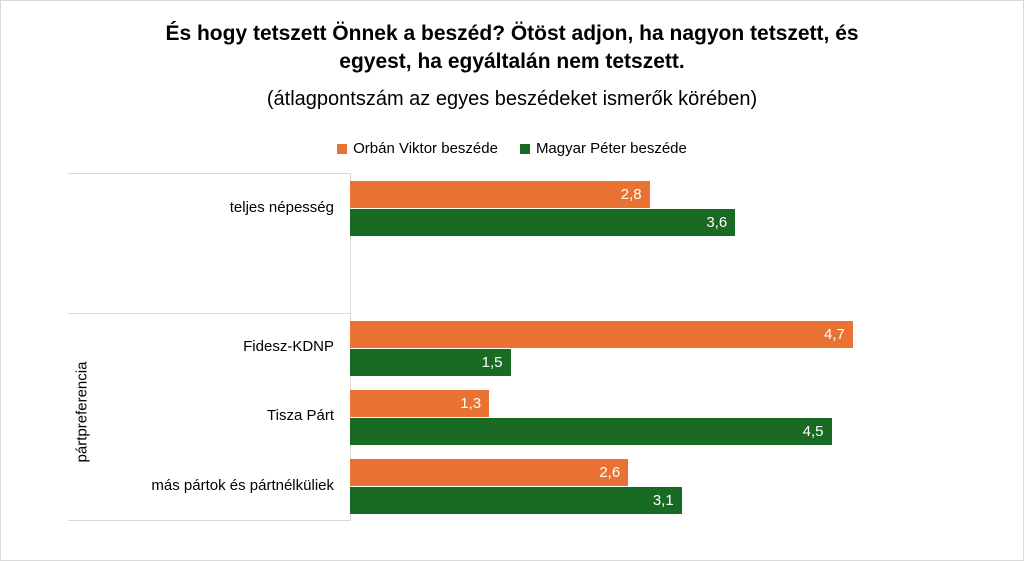 The width and height of the screenshot is (1024, 561). What do you see at coordinates (631, 194) in the screenshot?
I see `data-label: 2,8` at bounding box center [631, 194].